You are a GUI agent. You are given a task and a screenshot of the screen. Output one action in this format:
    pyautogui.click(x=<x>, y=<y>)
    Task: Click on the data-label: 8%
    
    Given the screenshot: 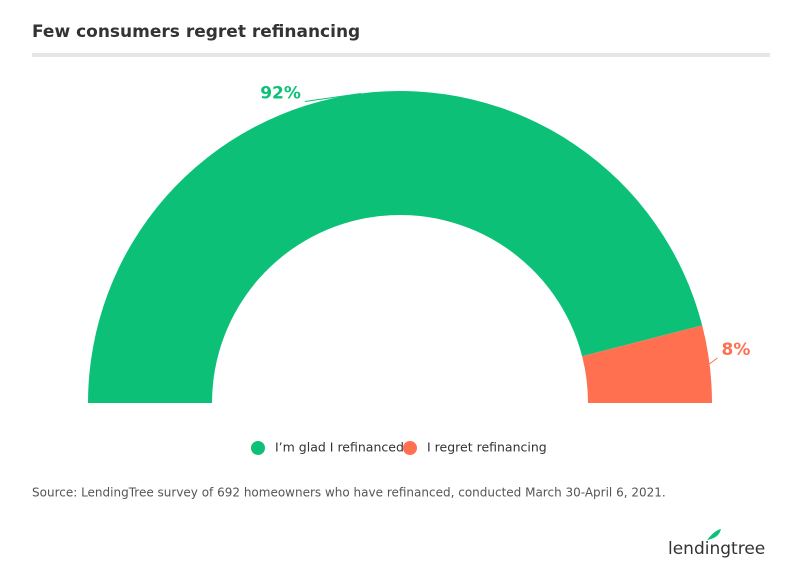 What is the action you would take?
    pyautogui.click(x=736, y=350)
    